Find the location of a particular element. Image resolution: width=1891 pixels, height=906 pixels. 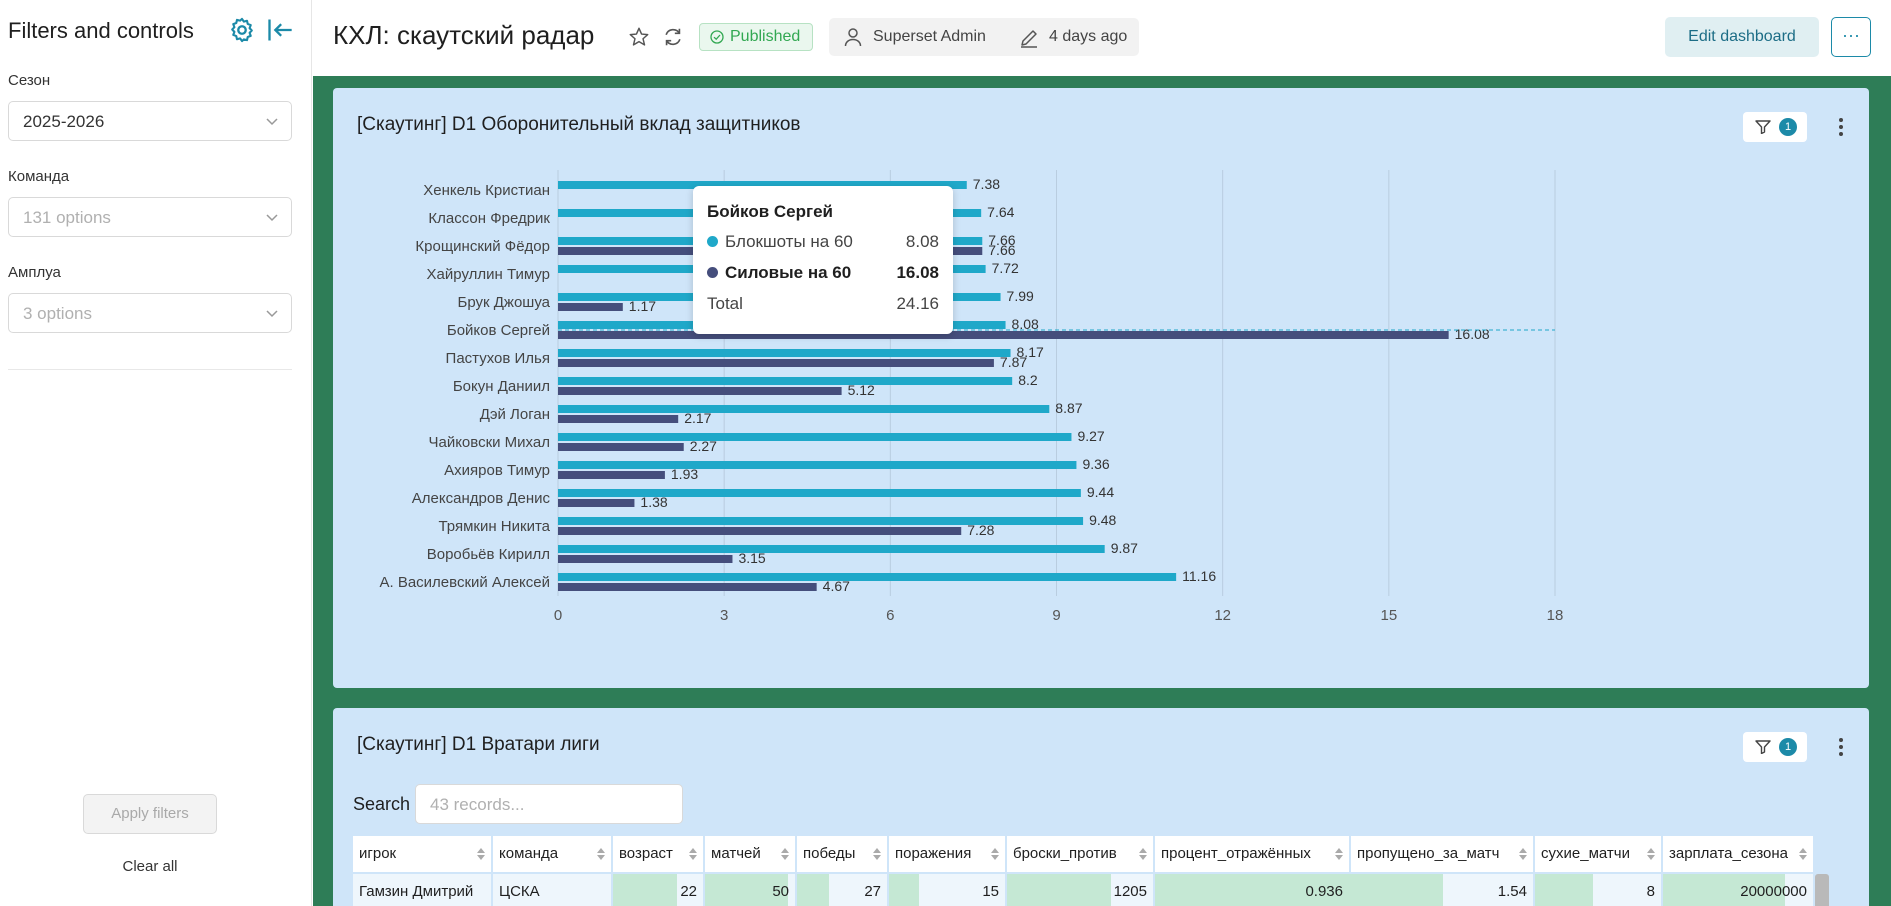

table-cell: 20000000 is located at coordinates (1739, 890).